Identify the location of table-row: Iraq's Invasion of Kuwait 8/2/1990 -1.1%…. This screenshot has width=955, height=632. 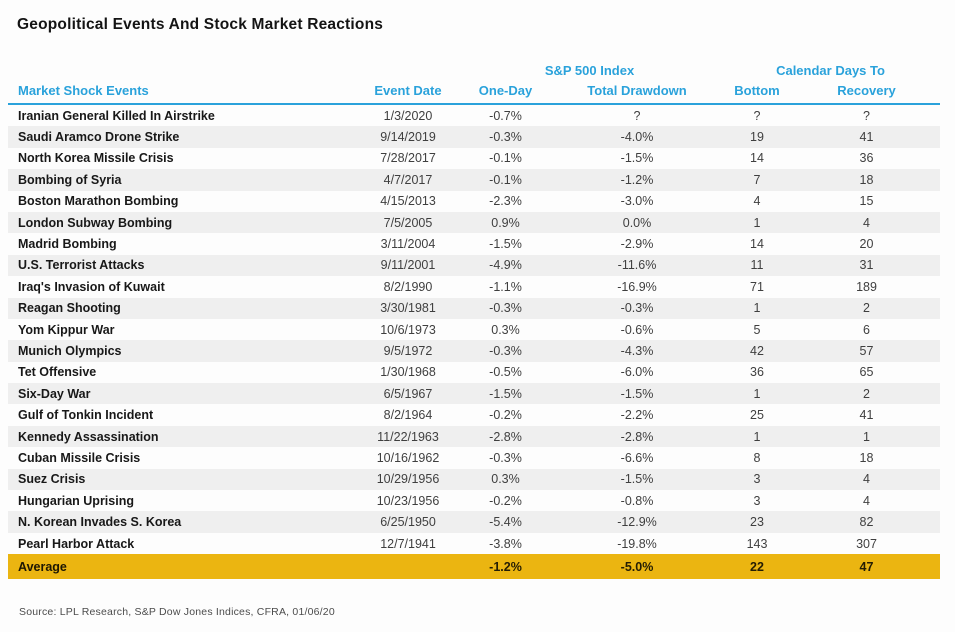
(474, 286).